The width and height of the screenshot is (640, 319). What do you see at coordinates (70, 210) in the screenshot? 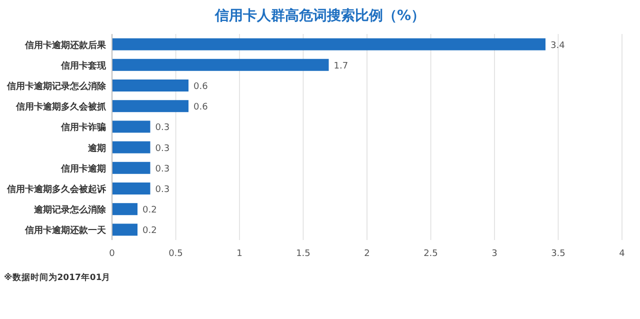
I see `y-tick-label: 逾期记录怎么消除` at bounding box center [70, 210].